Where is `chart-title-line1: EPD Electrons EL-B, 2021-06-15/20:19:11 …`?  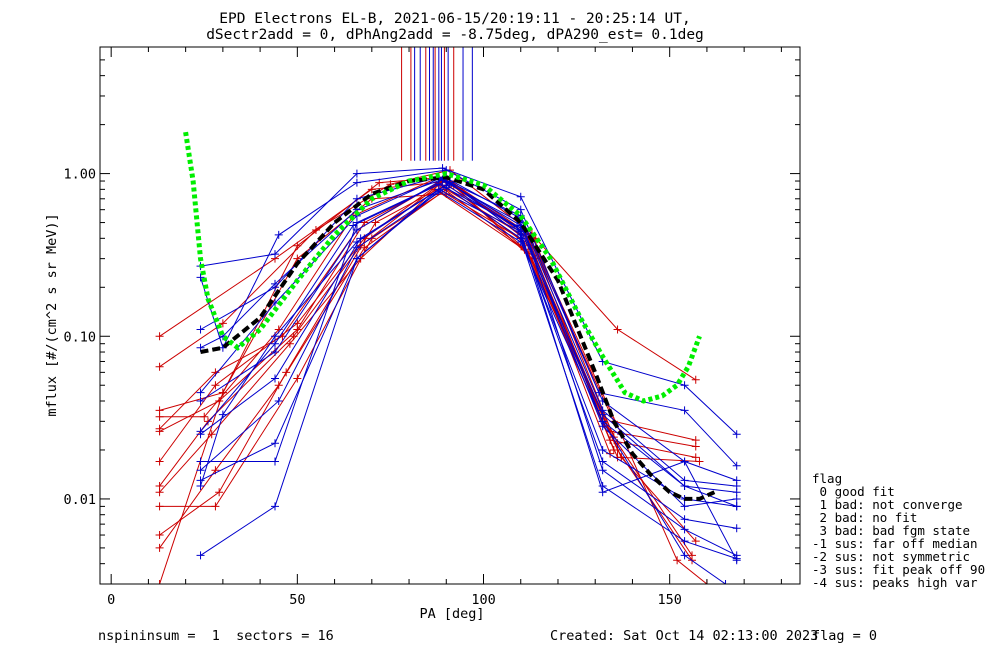
chart-title-line1: EPD Electrons EL-B, 2021-06-15/20:19:11 … is located at coordinates (454, 19).